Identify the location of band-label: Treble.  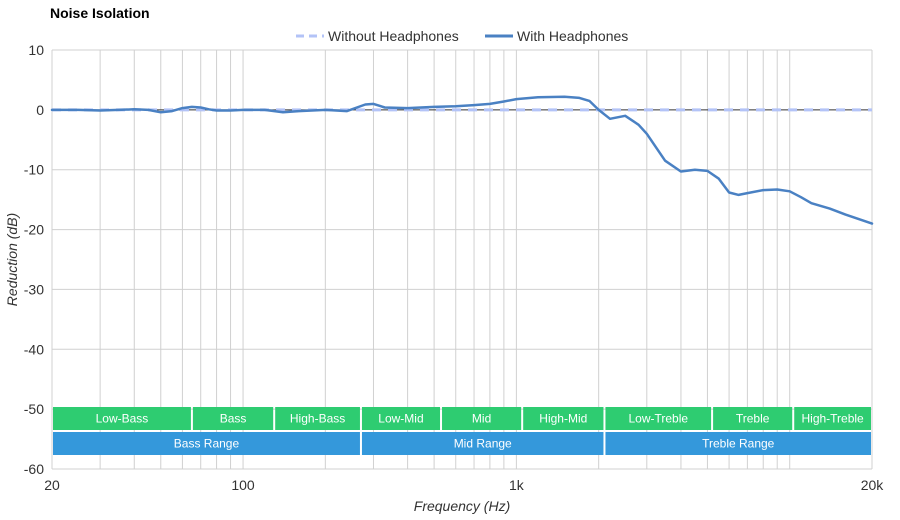
(753, 419).